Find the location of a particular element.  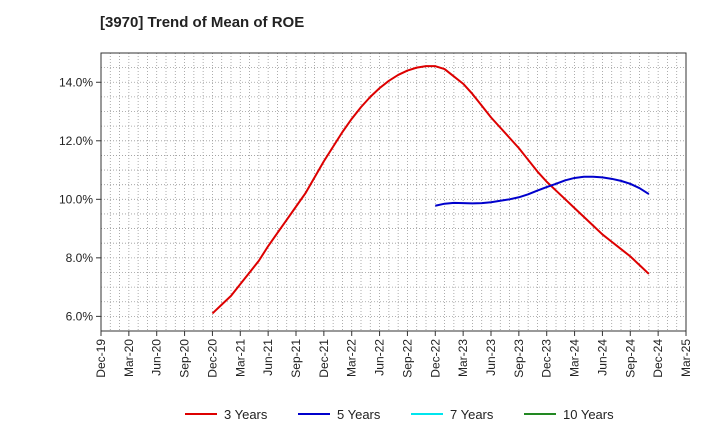

legend-label-7-years: 7 Years is located at coordinates (472, 414).